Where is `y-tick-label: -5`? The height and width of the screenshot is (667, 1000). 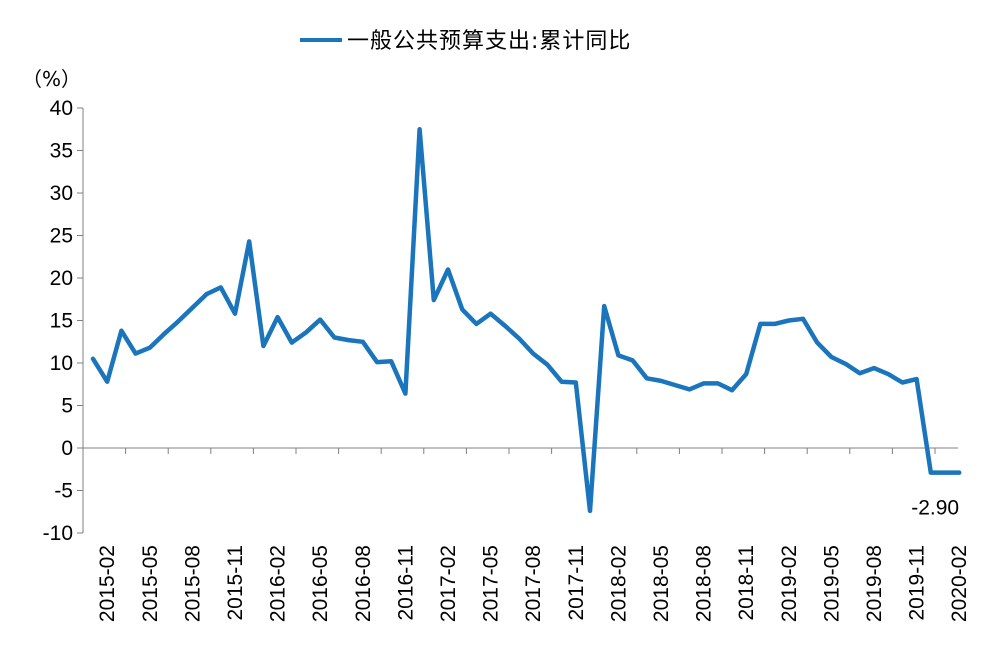
y-tick-label: -5 is located at coordinates (63, 491).